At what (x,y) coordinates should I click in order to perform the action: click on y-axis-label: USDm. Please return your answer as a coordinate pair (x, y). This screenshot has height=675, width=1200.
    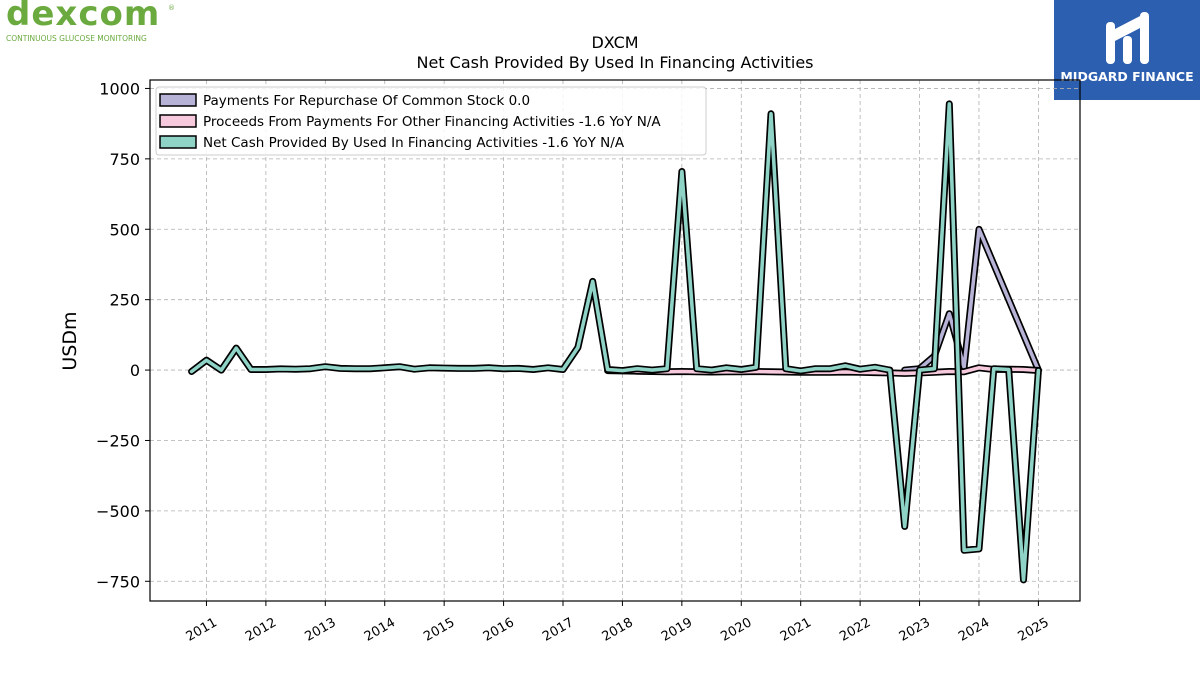
    Looking at the image, I should click on (70, 340).